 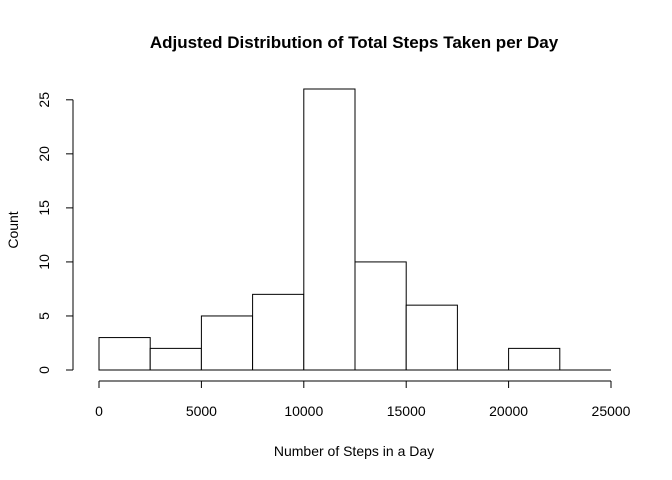 What do you see at coordinates (44, 208) in the screenshot?
I see `y-tick-label: 15` at bounding box center [44, 208].